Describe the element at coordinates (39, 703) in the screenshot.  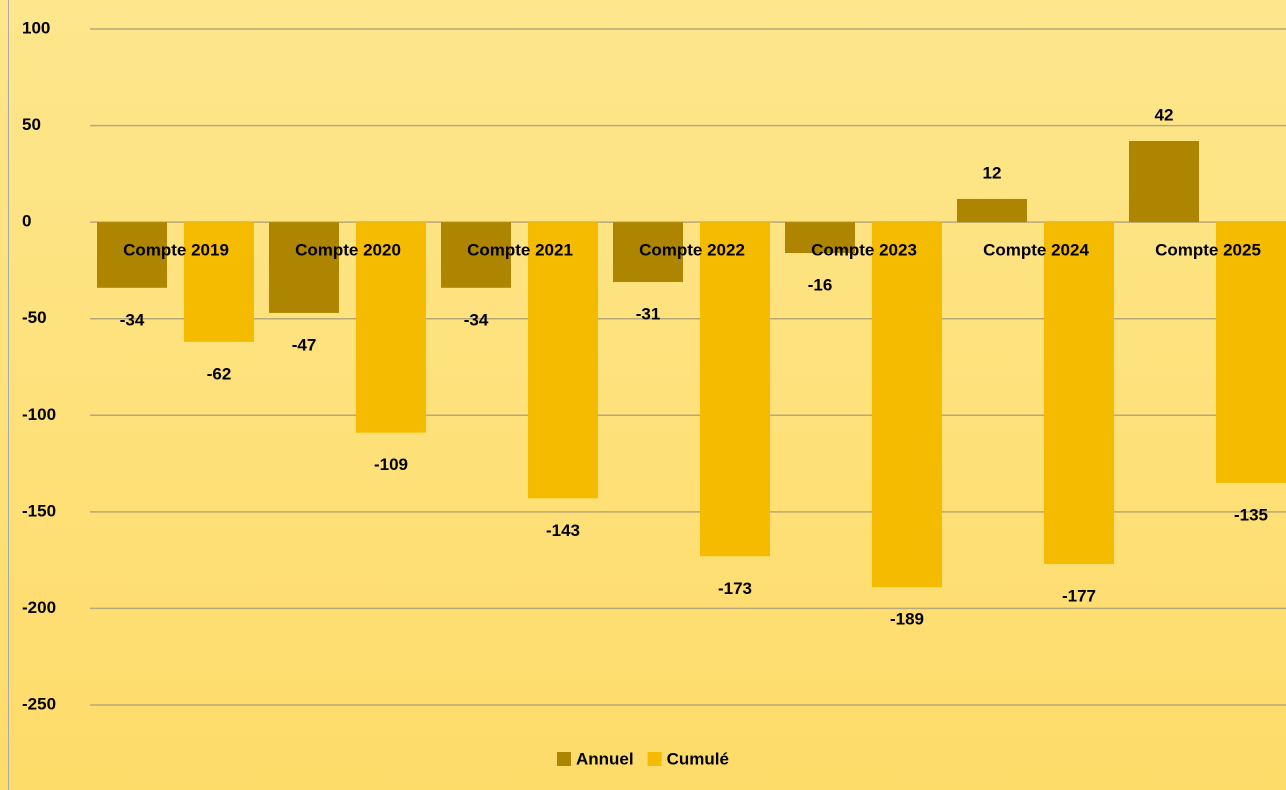
I see `y-tick-label: -250` at that location.